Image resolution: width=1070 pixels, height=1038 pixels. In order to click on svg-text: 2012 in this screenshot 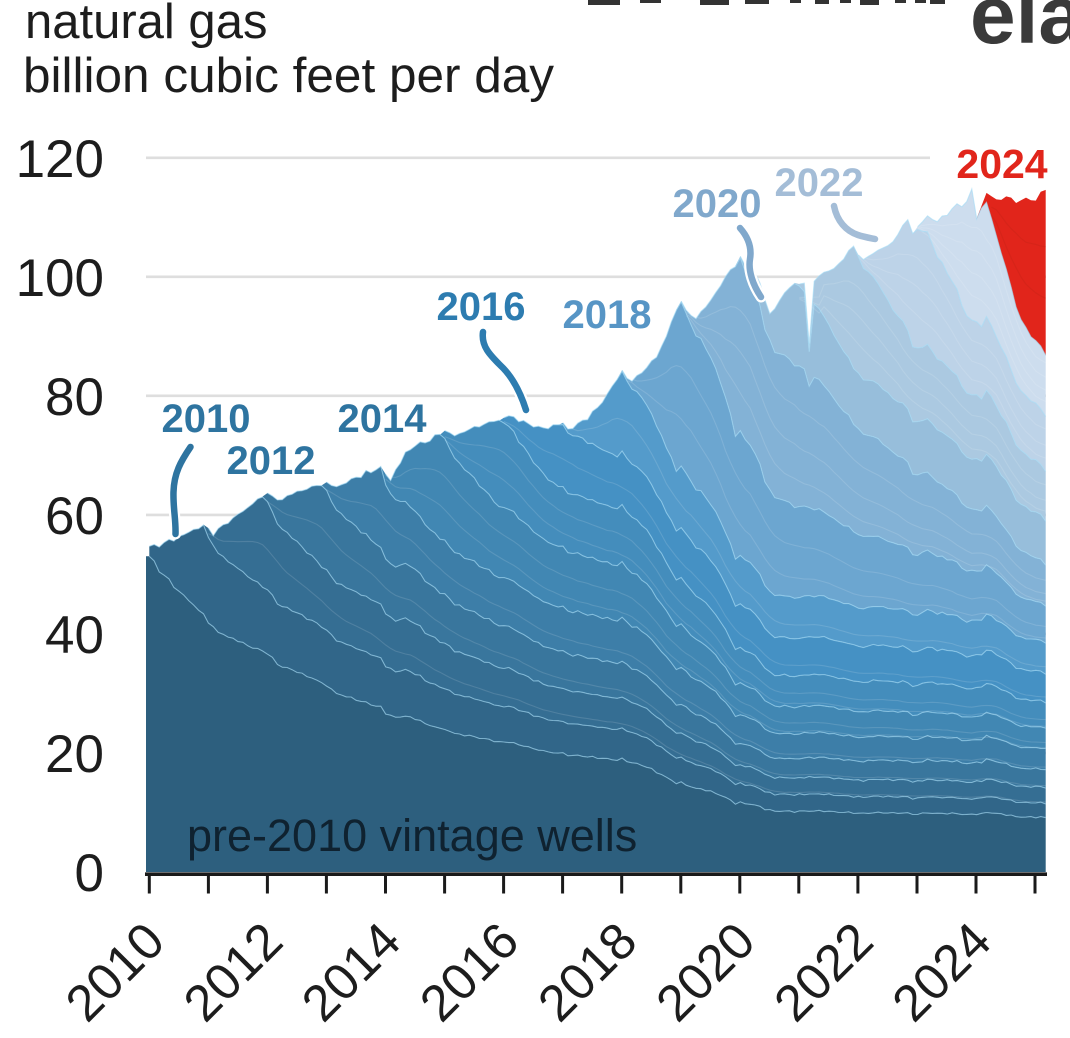, I will do `click(271, 461)`.